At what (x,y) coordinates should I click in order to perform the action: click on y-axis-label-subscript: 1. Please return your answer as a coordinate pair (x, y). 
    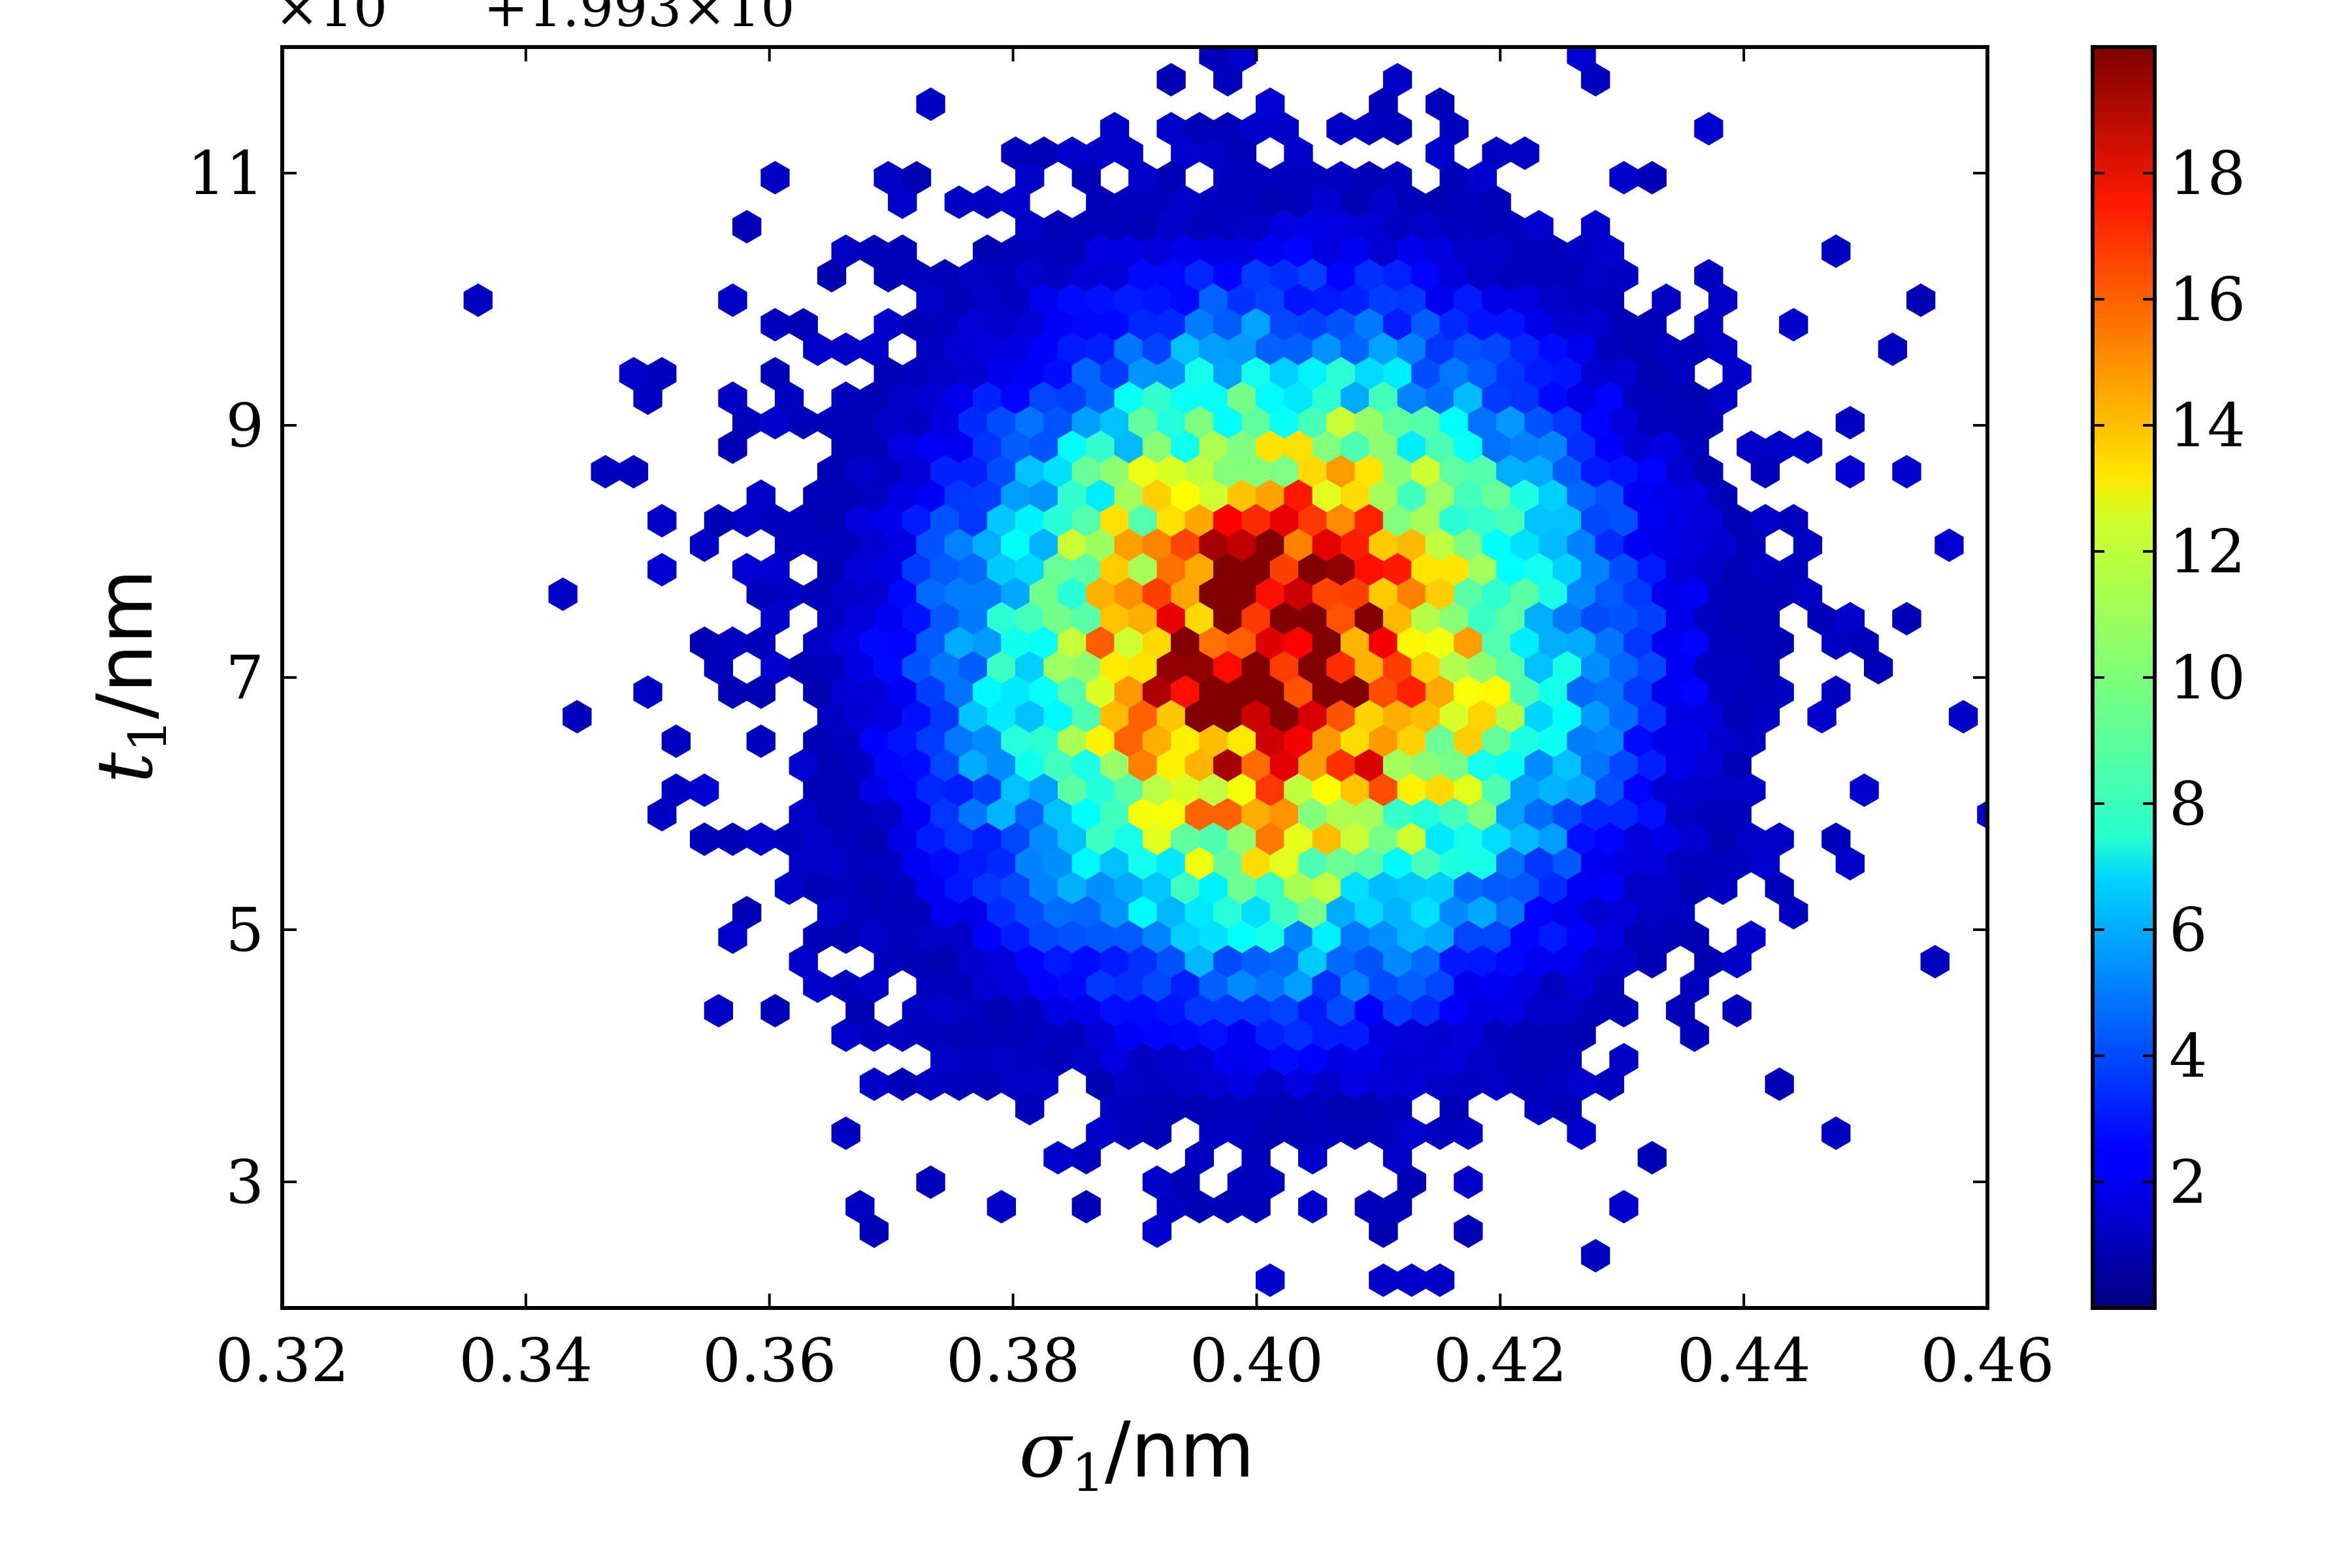
    Looking at the image, I should click on (148, 736).